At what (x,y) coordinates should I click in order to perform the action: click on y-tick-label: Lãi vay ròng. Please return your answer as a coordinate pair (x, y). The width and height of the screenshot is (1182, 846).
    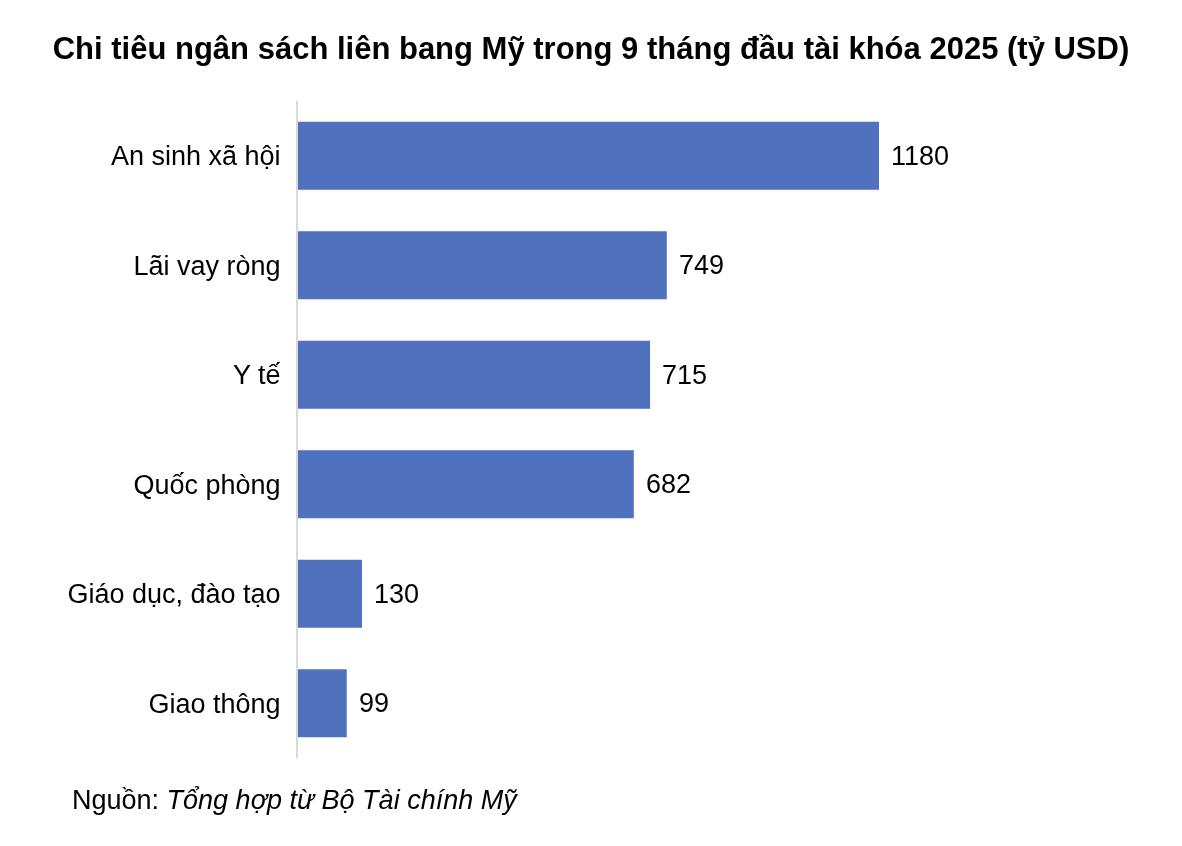
    Looking at the image, I should click on (207, 265).